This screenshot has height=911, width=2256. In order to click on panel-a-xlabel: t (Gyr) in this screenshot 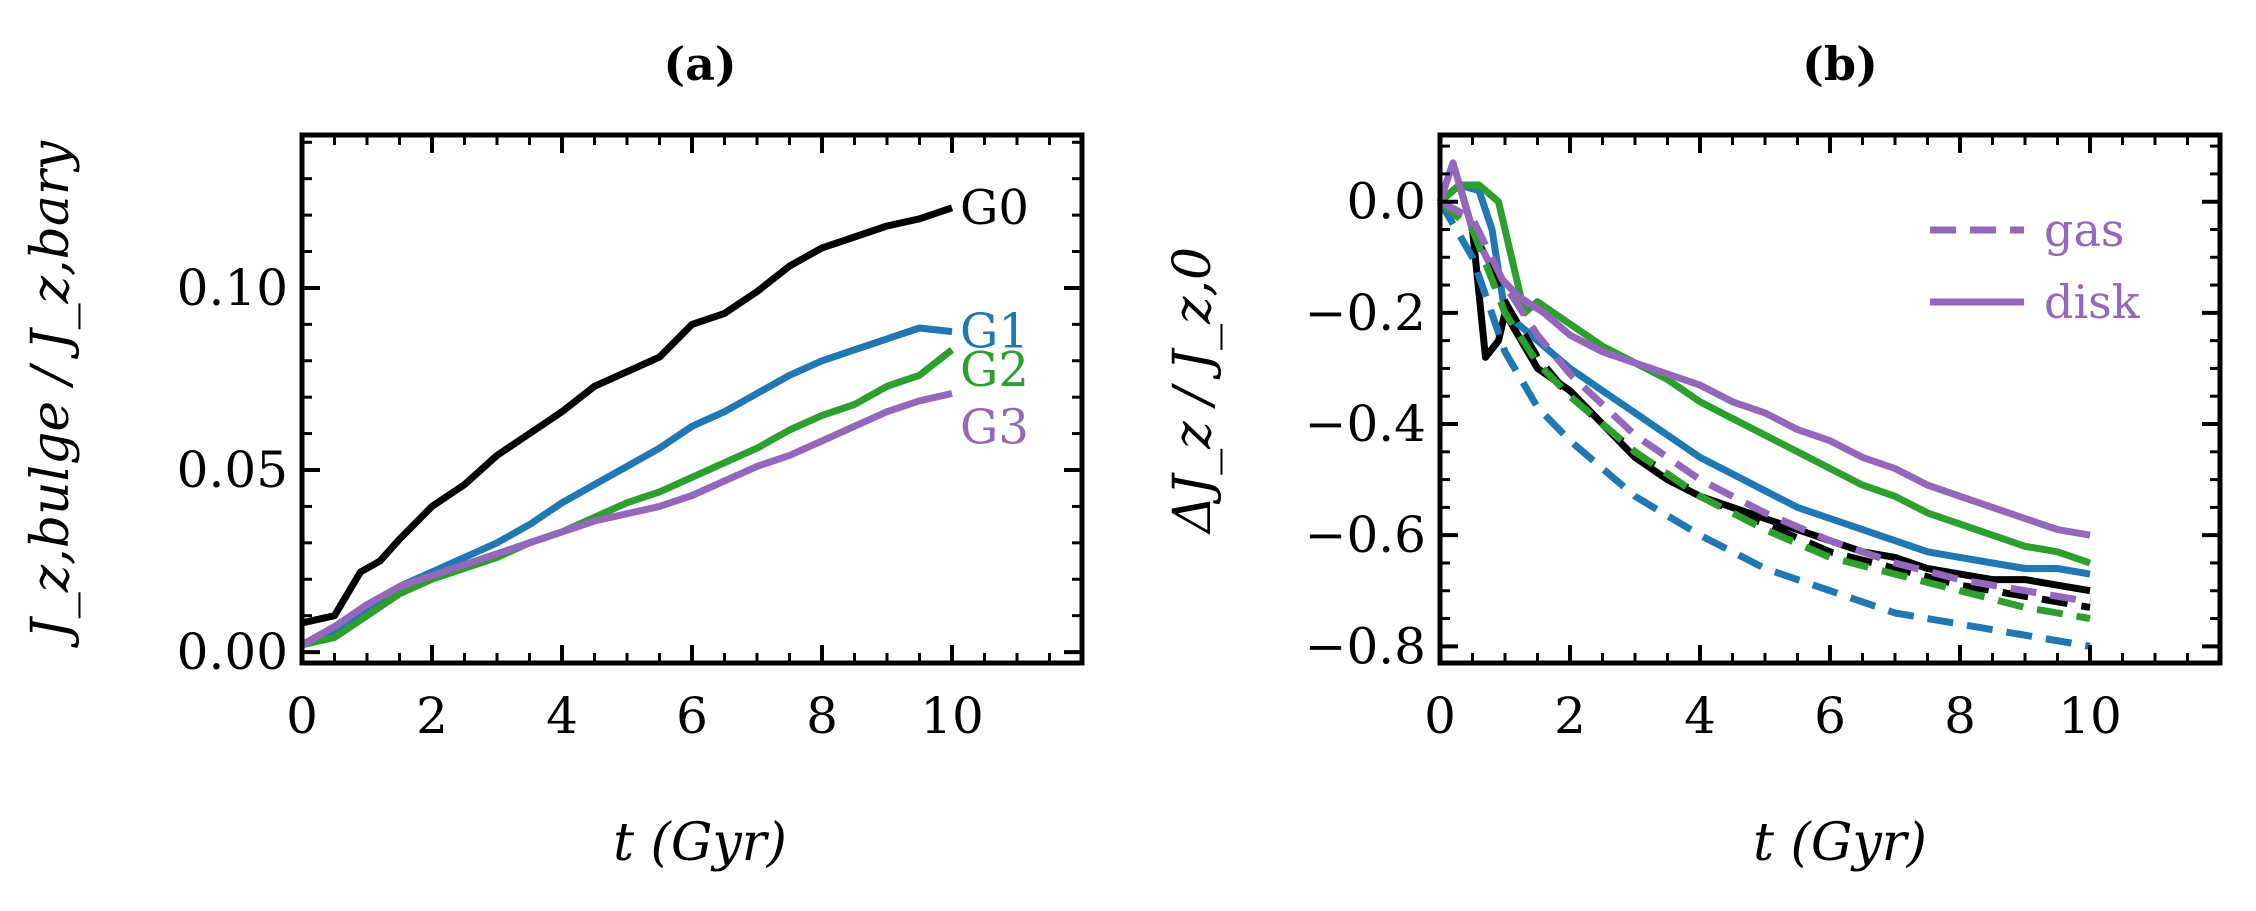, I will do `click(700, 843)`.